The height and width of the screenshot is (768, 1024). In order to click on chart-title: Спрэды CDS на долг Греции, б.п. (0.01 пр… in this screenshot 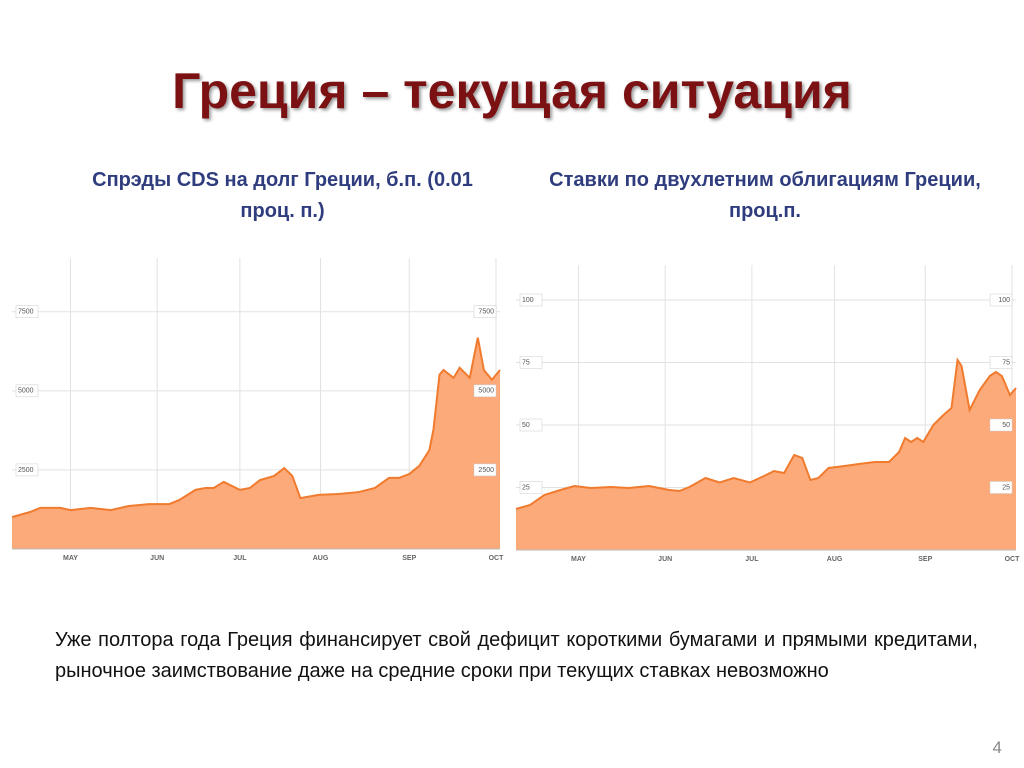, I will do `click(282, 195)`.